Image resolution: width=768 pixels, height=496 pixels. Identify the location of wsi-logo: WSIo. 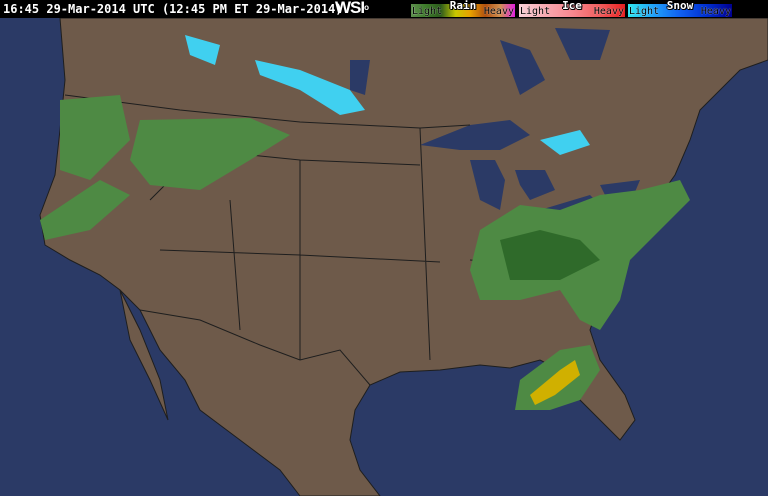
(352, 8).